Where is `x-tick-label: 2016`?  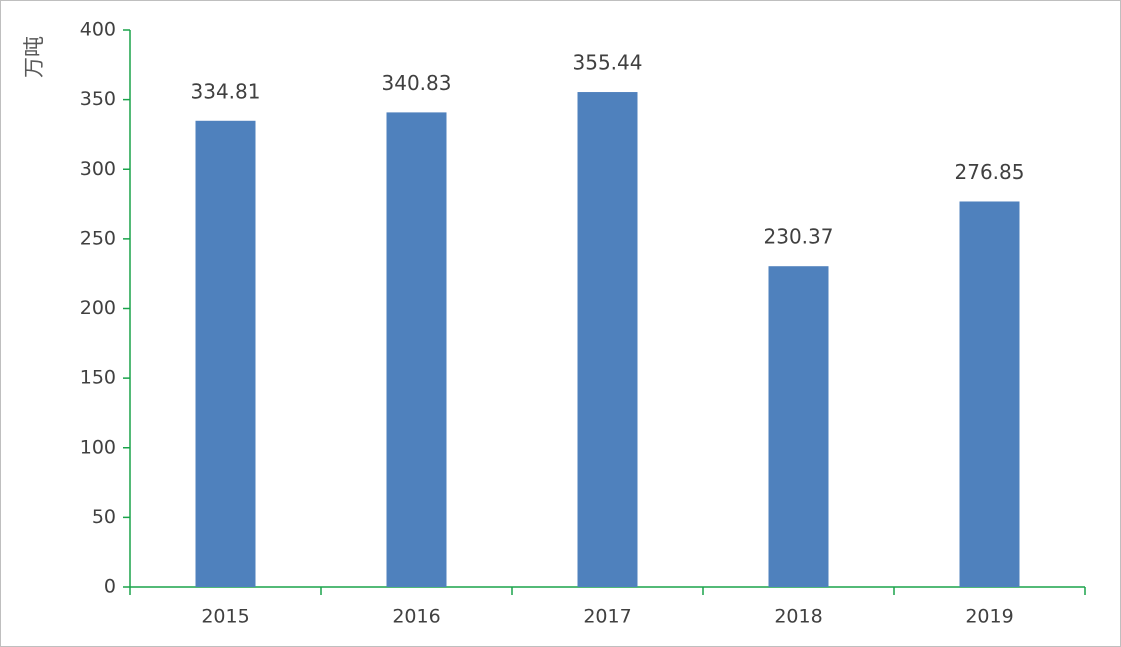
x-tick-label: 2016 is located at coordinates (416, 617).